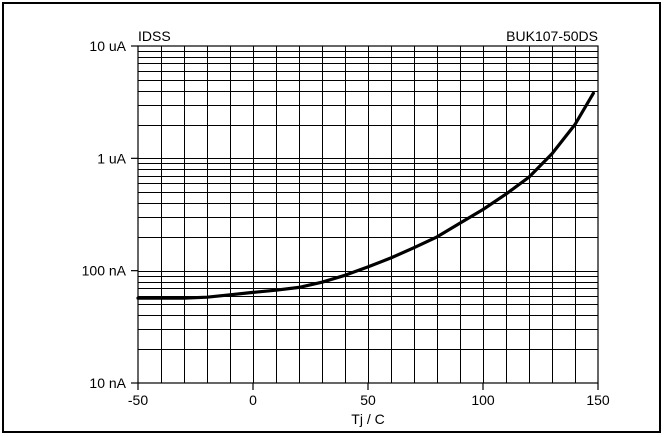 The height and width of the screenshot is (437, 667). I want to click on x-tick-label: 100, so click(483, 400).